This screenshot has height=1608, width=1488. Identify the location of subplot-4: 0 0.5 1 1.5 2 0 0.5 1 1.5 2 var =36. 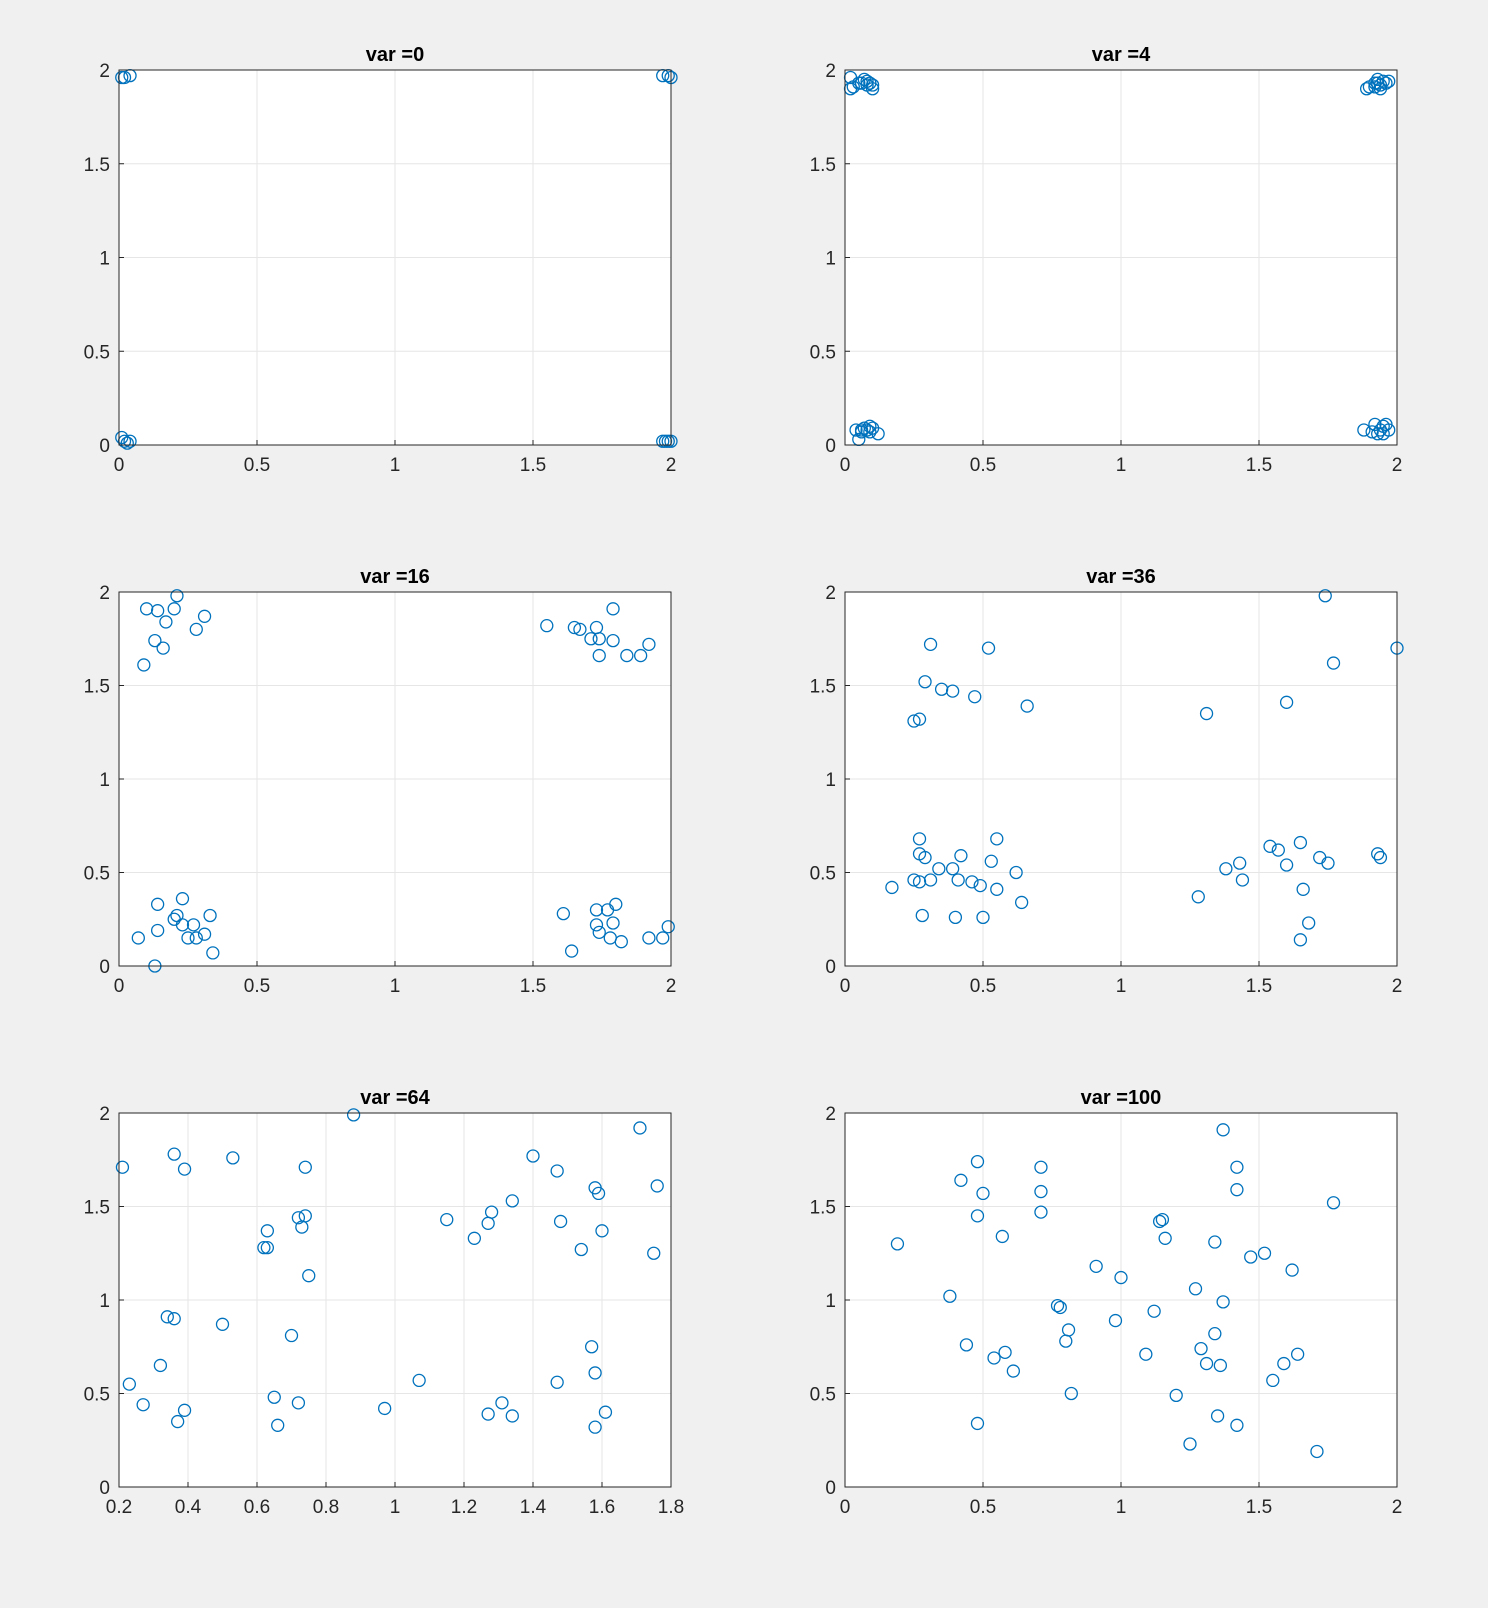
(1107, 781).